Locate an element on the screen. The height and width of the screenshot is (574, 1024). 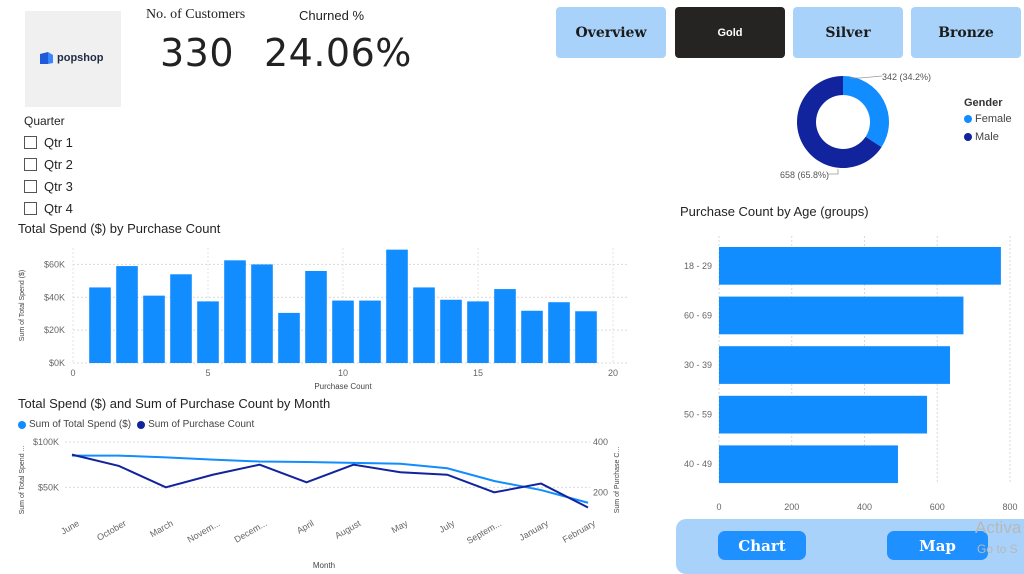
slicer-item-label: Qtr 3 is located at coordinates (58, 186).